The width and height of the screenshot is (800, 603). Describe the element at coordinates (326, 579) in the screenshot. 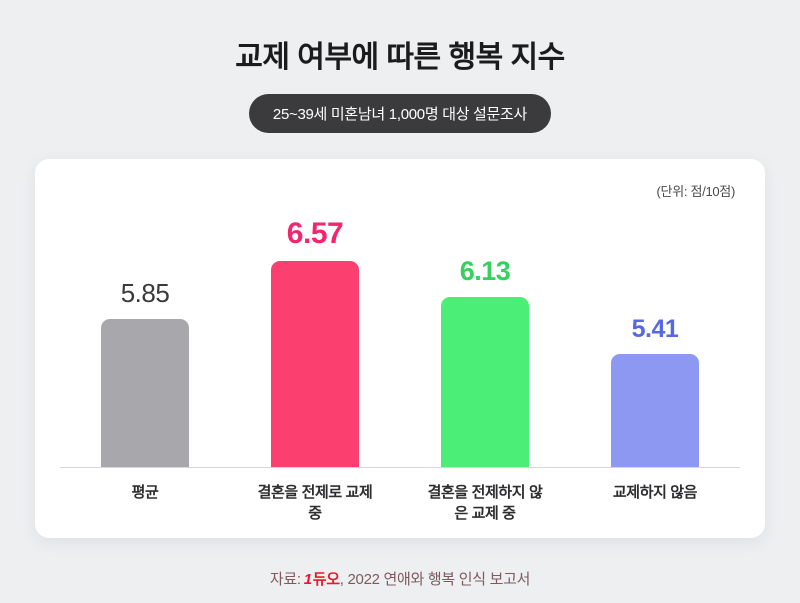

I see `duo-logo-text: 듀오` at that location.